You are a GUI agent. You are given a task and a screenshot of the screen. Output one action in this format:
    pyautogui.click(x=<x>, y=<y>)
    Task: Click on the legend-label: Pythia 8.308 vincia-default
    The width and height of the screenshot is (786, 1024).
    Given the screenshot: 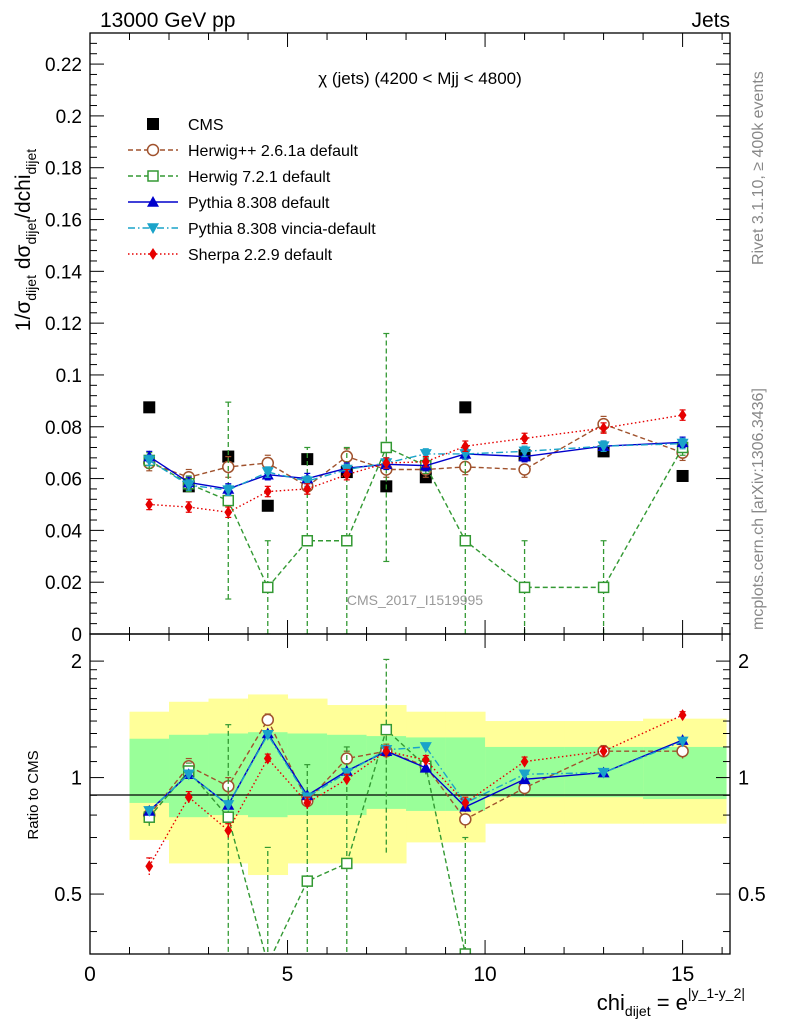 What is the action you would take?
    pyautogui.click(x=282, y=229)
    